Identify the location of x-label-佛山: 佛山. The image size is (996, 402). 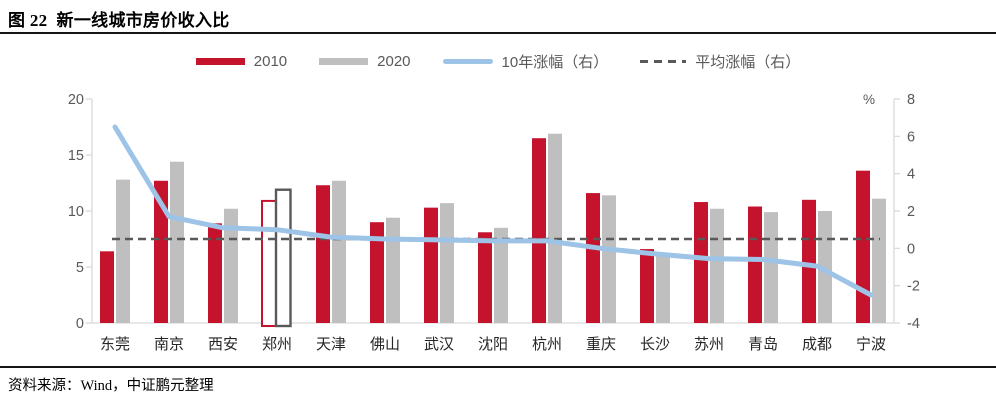
(385, 344).